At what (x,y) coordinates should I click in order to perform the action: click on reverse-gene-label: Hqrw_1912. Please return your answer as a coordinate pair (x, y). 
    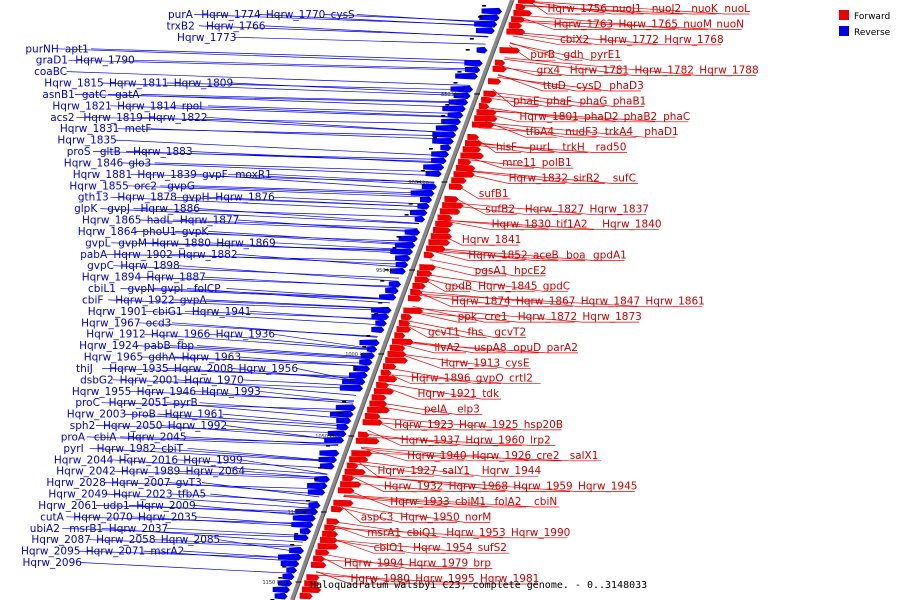
    Looking at the image, I should click on (115, 335).